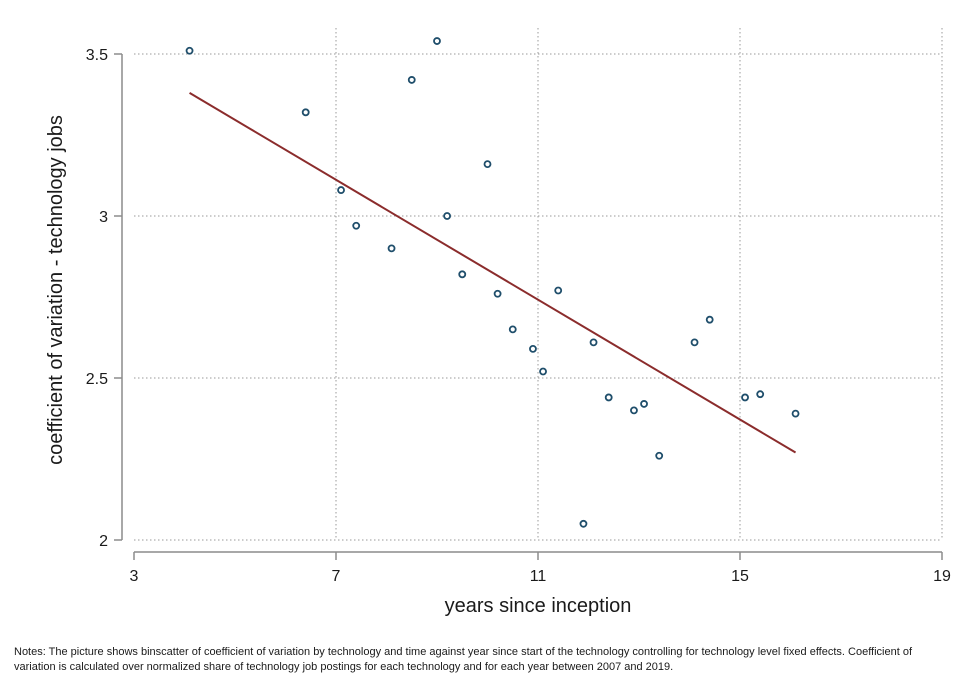 The height and width of the screenshot is (694, 962). Describe the element at coordinates (103, 541) in the screenshot. I see `y-tick-label: 2` at that location.